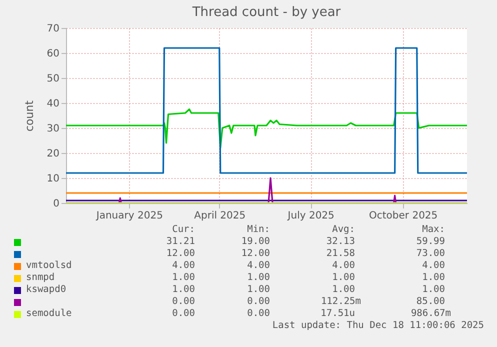 The width and height of the screenshot is (497, 347). What do you see at coordinates (258, 229) in the screenshot?
I see `text: Min:` at bounding box center [258, 229].